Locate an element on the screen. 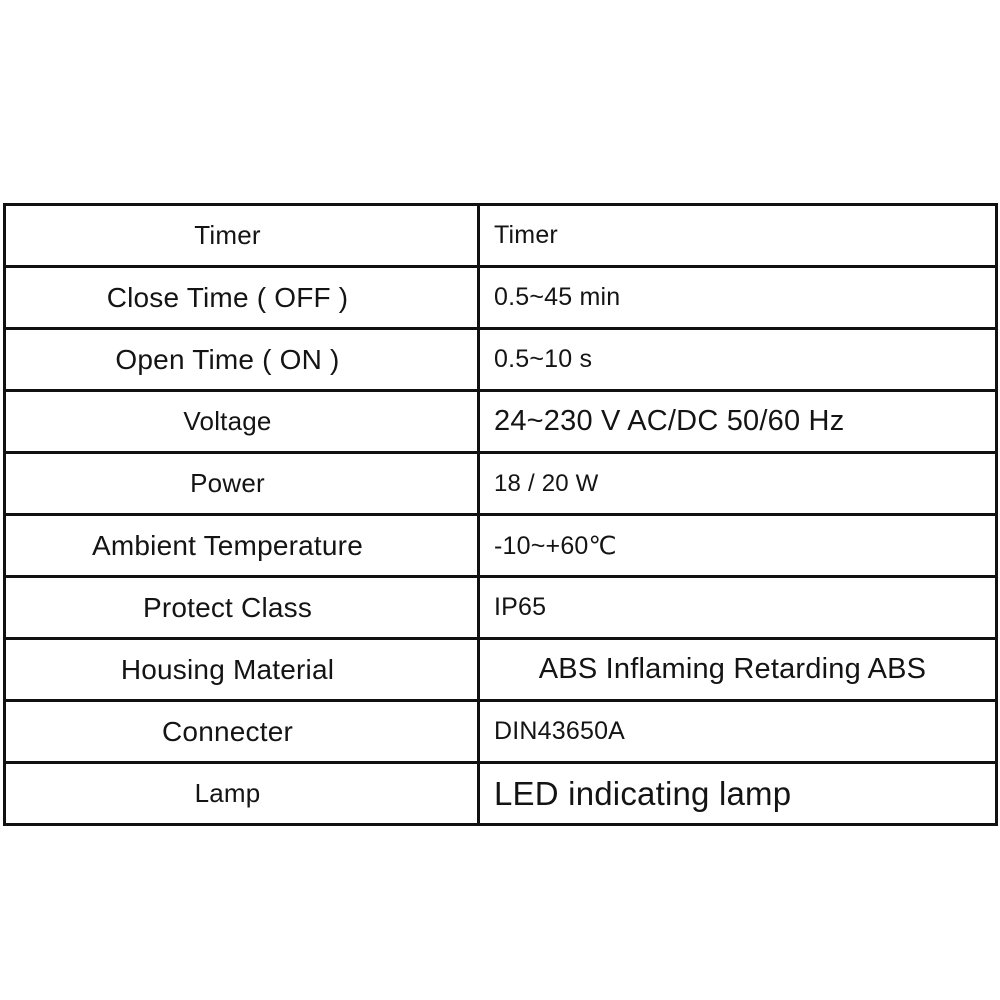 The width and height of the screenshot is (1000, 1000). row-value-cell: IP65 is located at coordinates (737, 607).